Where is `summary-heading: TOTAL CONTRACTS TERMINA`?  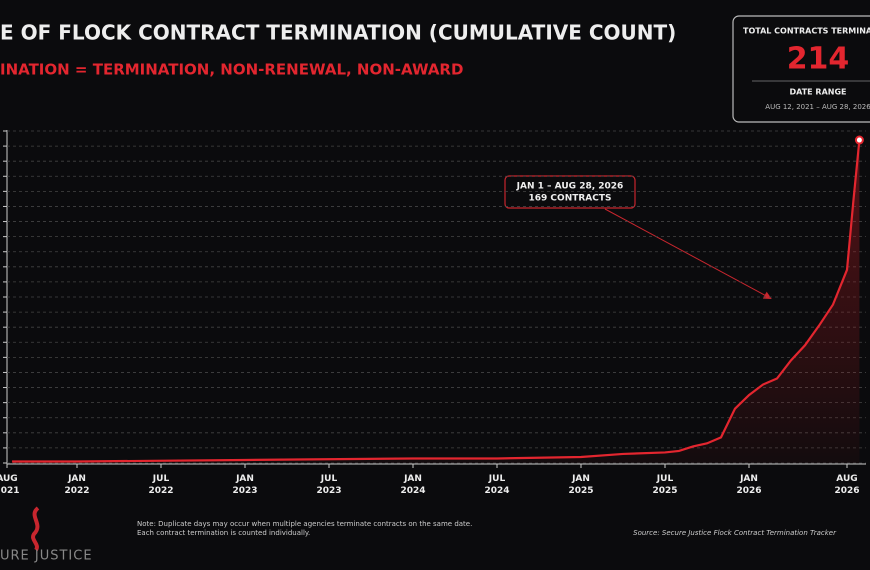 summary-heading: TOTAL CONTRACTS TERMINA is located at coordinates (806, 31).